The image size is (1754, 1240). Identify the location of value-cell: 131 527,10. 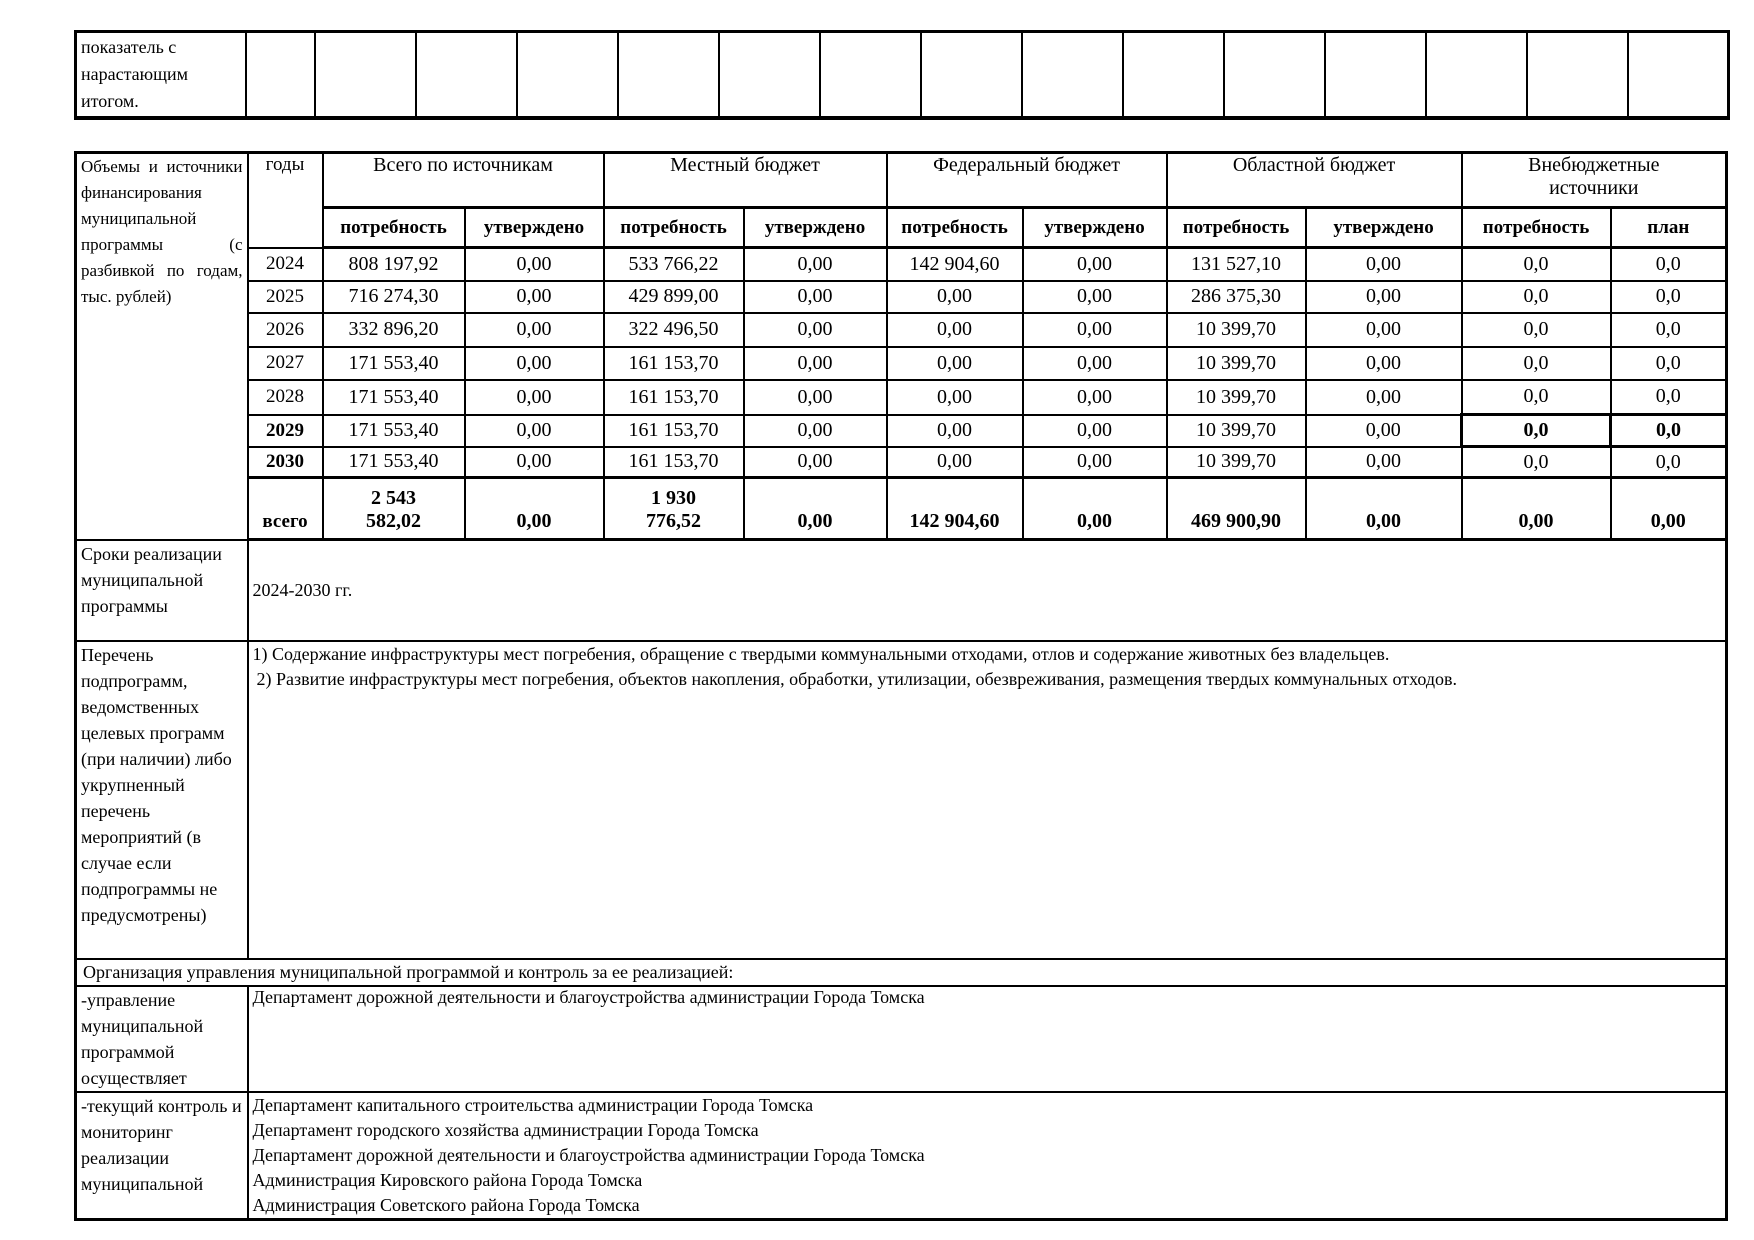
(1236, 264).